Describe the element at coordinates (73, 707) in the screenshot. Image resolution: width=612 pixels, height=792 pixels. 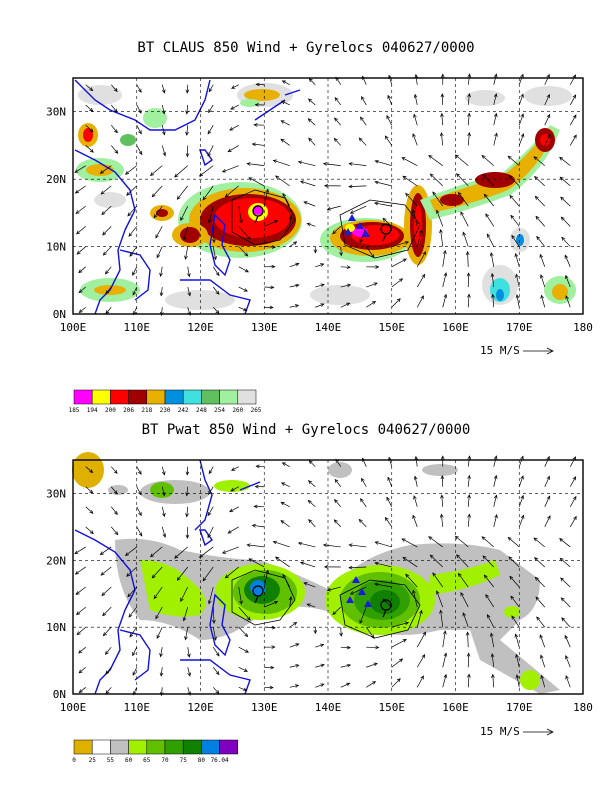
I see `lon-tick-label: 100E` at that location.